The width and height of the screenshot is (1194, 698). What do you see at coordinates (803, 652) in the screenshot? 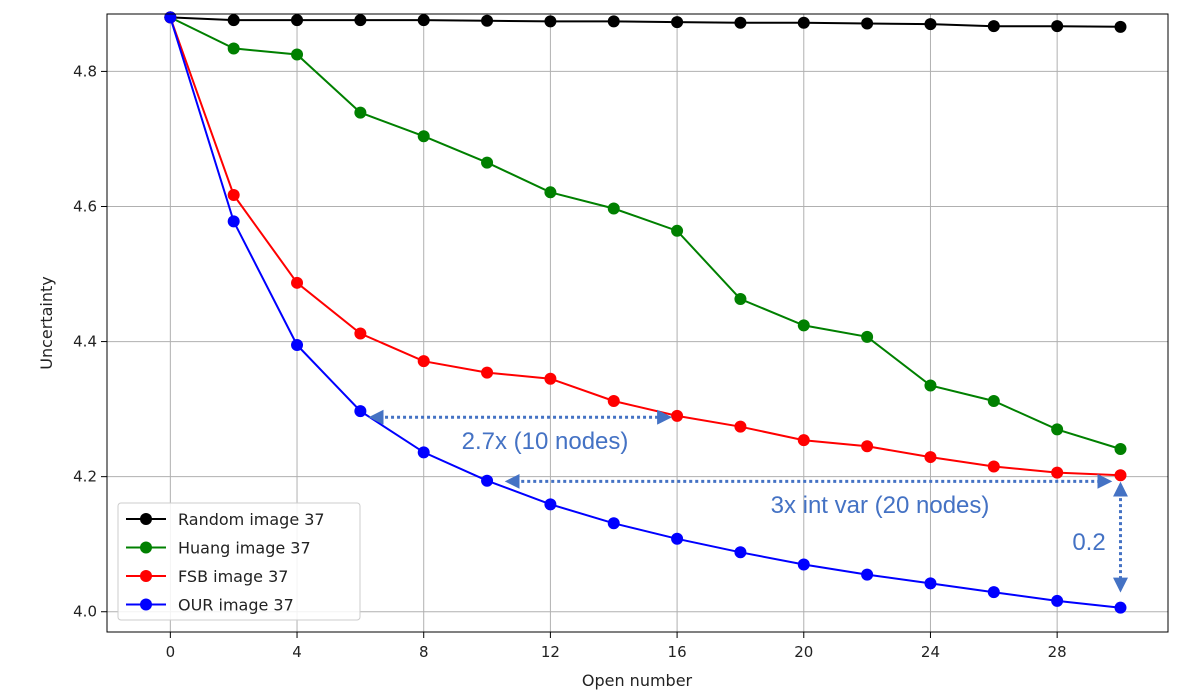
I see `x-tick-label: 20` at bounding box center [803, 652].